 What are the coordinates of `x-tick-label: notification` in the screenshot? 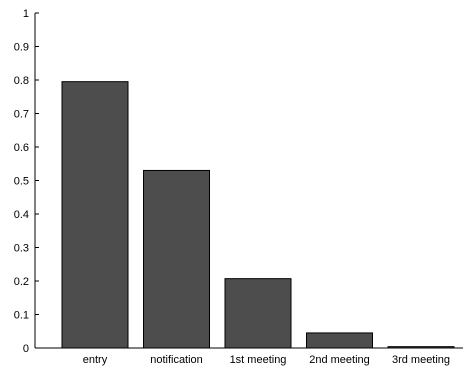 It's located at (176, 360).